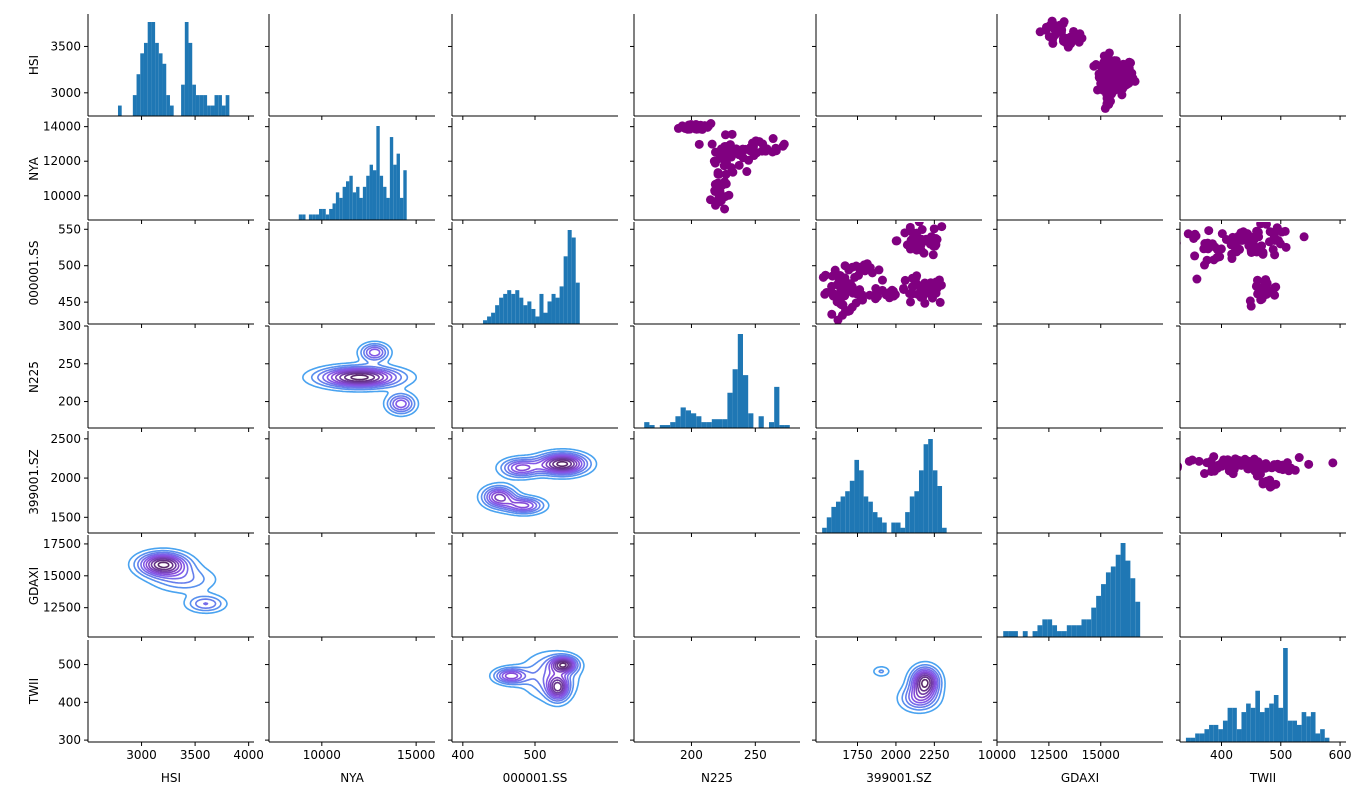  Describe the element at coordinates (69, 229) in the screenshot. I see `y-tick-label: 550` at that location.